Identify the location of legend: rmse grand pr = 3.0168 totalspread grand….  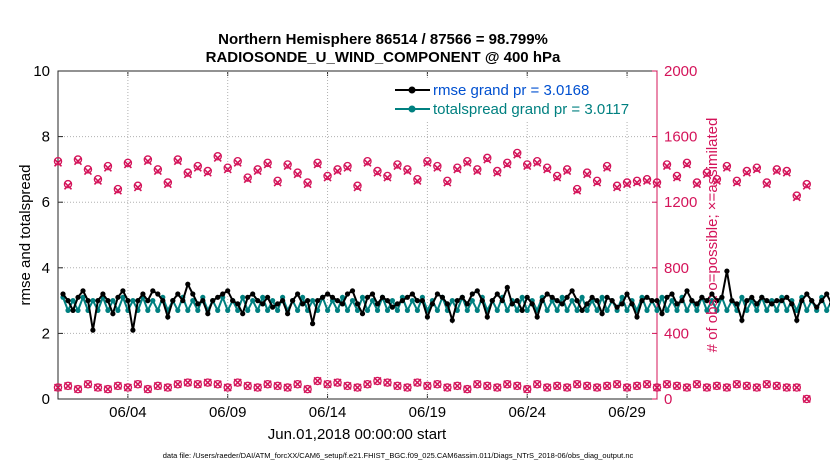
(521, 100).